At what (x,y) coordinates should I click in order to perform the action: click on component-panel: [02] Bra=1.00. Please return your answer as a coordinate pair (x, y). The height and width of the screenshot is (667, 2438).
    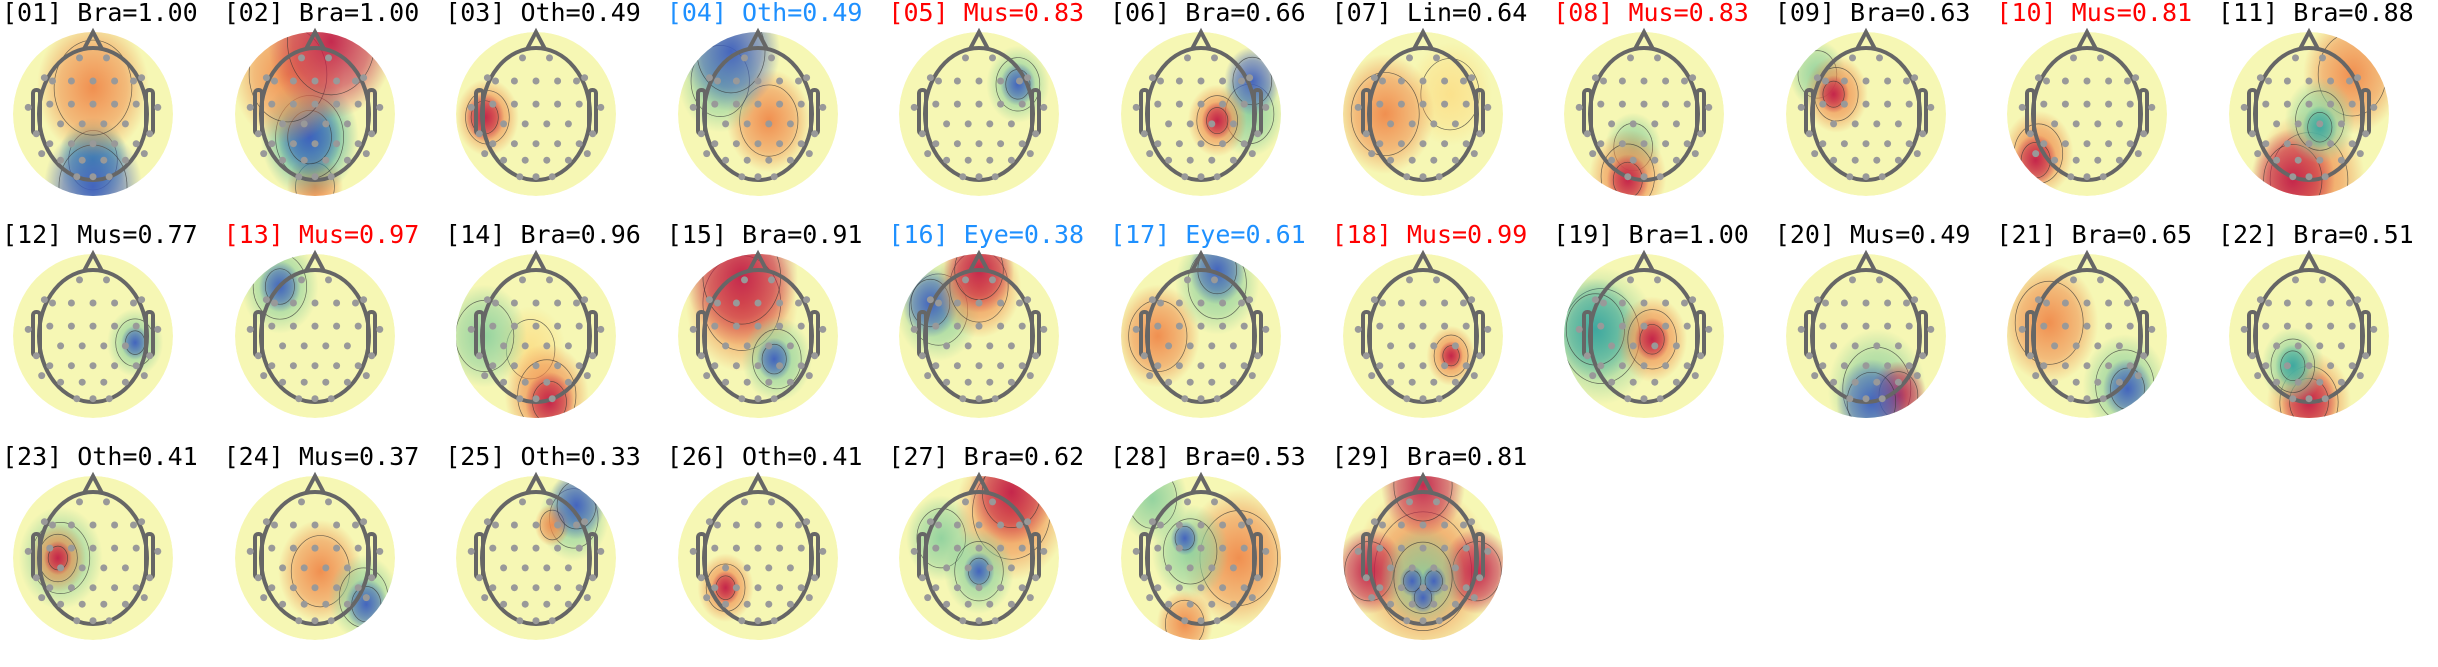
    Looking at the image, I should click on (333, 111).